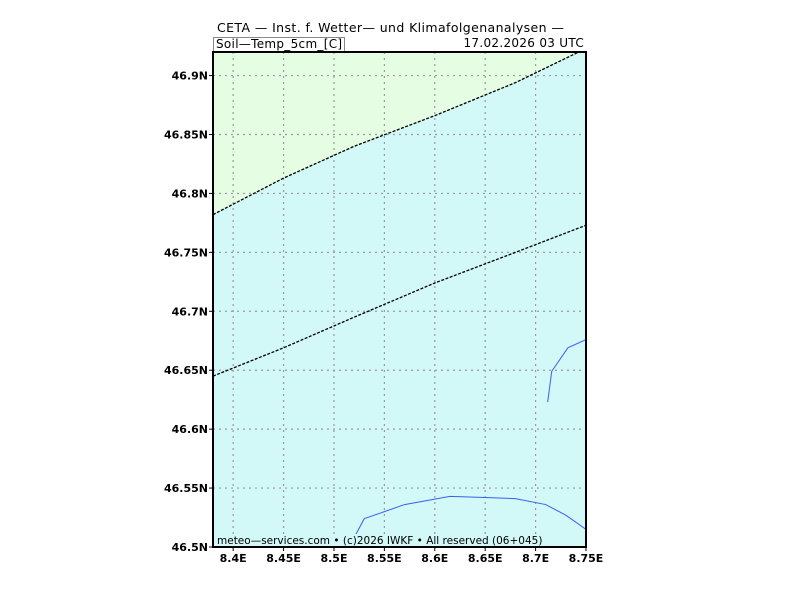 This screenshot has width=800, height=600. I want to click on valid-time-label: 17.02.2026 03 UTC, so click(523, 43).